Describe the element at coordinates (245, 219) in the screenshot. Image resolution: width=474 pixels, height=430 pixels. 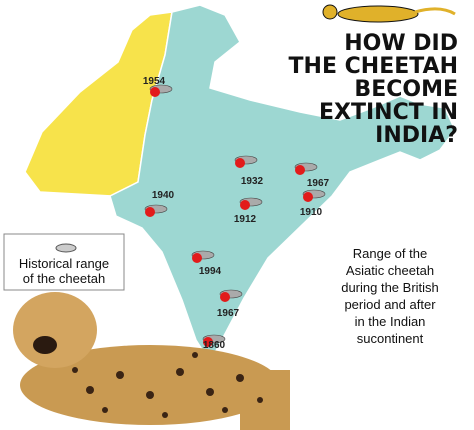
I see `year-label: 1912` at that location.